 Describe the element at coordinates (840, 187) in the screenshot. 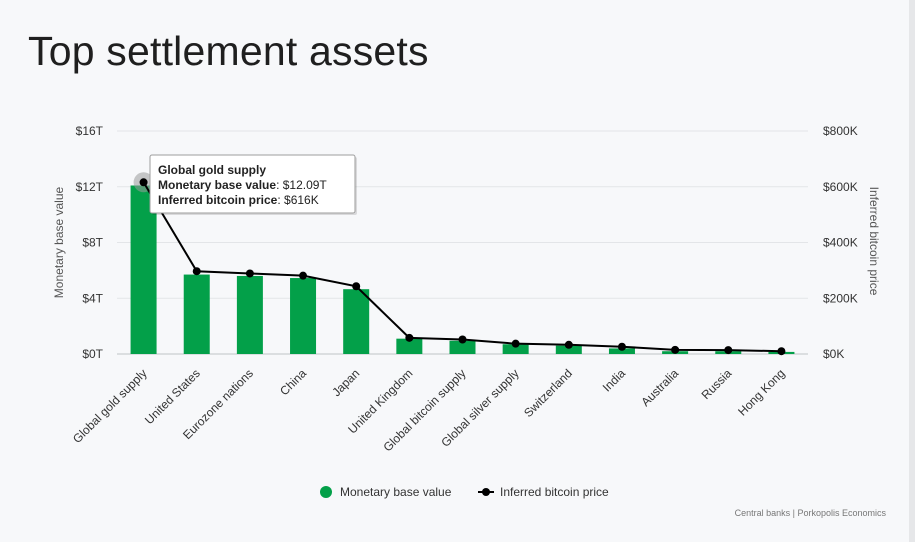

I see `y-right-tick-label: $600K` at that location.